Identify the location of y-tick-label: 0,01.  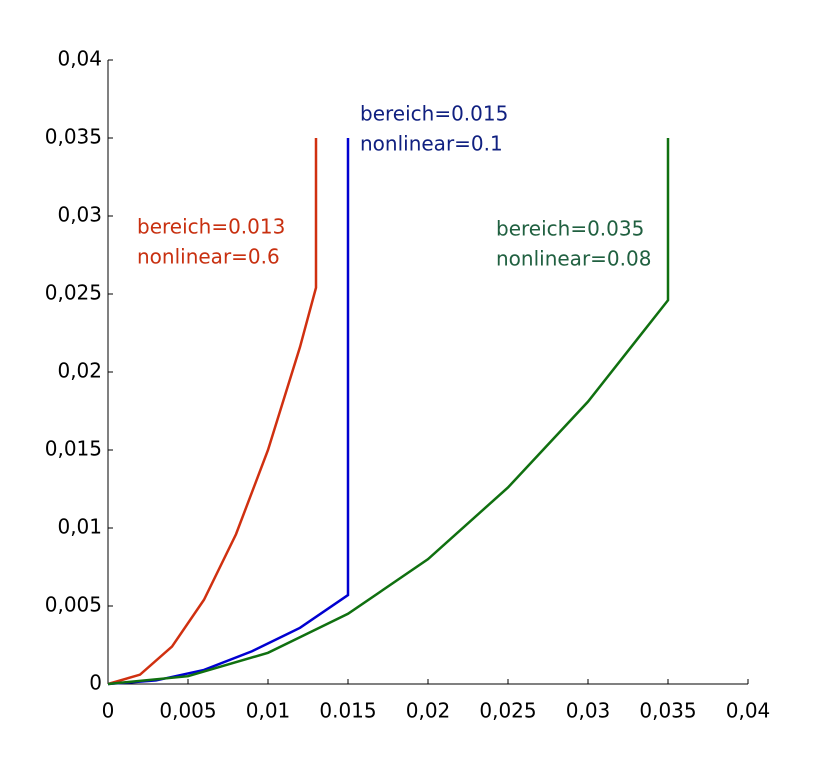
(79, 527).